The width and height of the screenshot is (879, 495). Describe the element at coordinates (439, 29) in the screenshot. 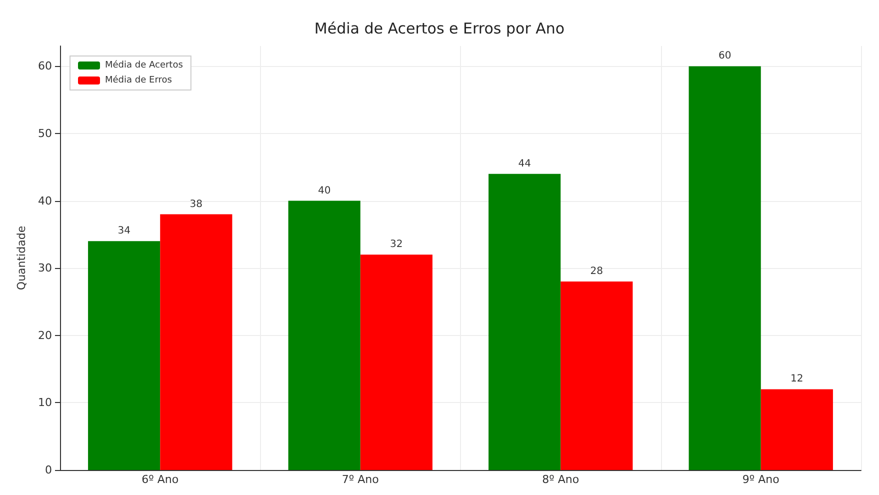

I see `chart-title: Média de Acertos e Erros por Ano` at that location.